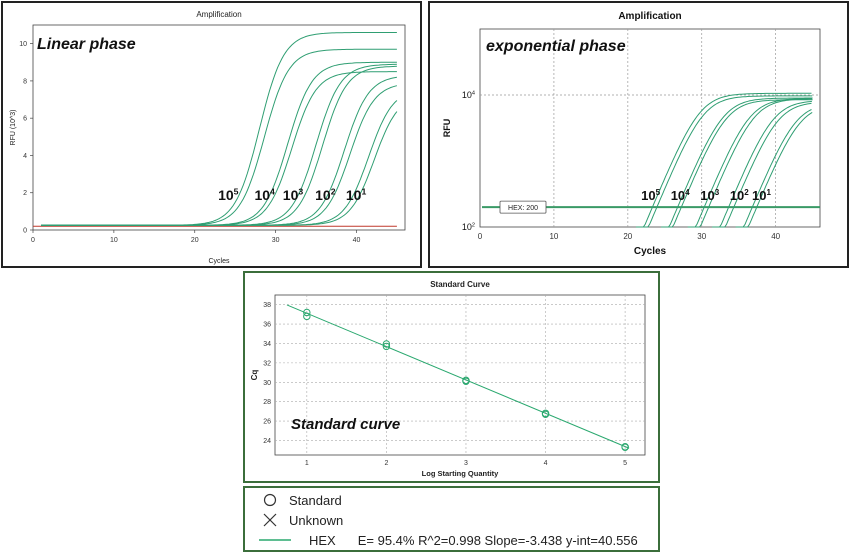 The height and width of the screenshot is (553, 851). I want to click on y-tick-label: 0, so click(25, 231).